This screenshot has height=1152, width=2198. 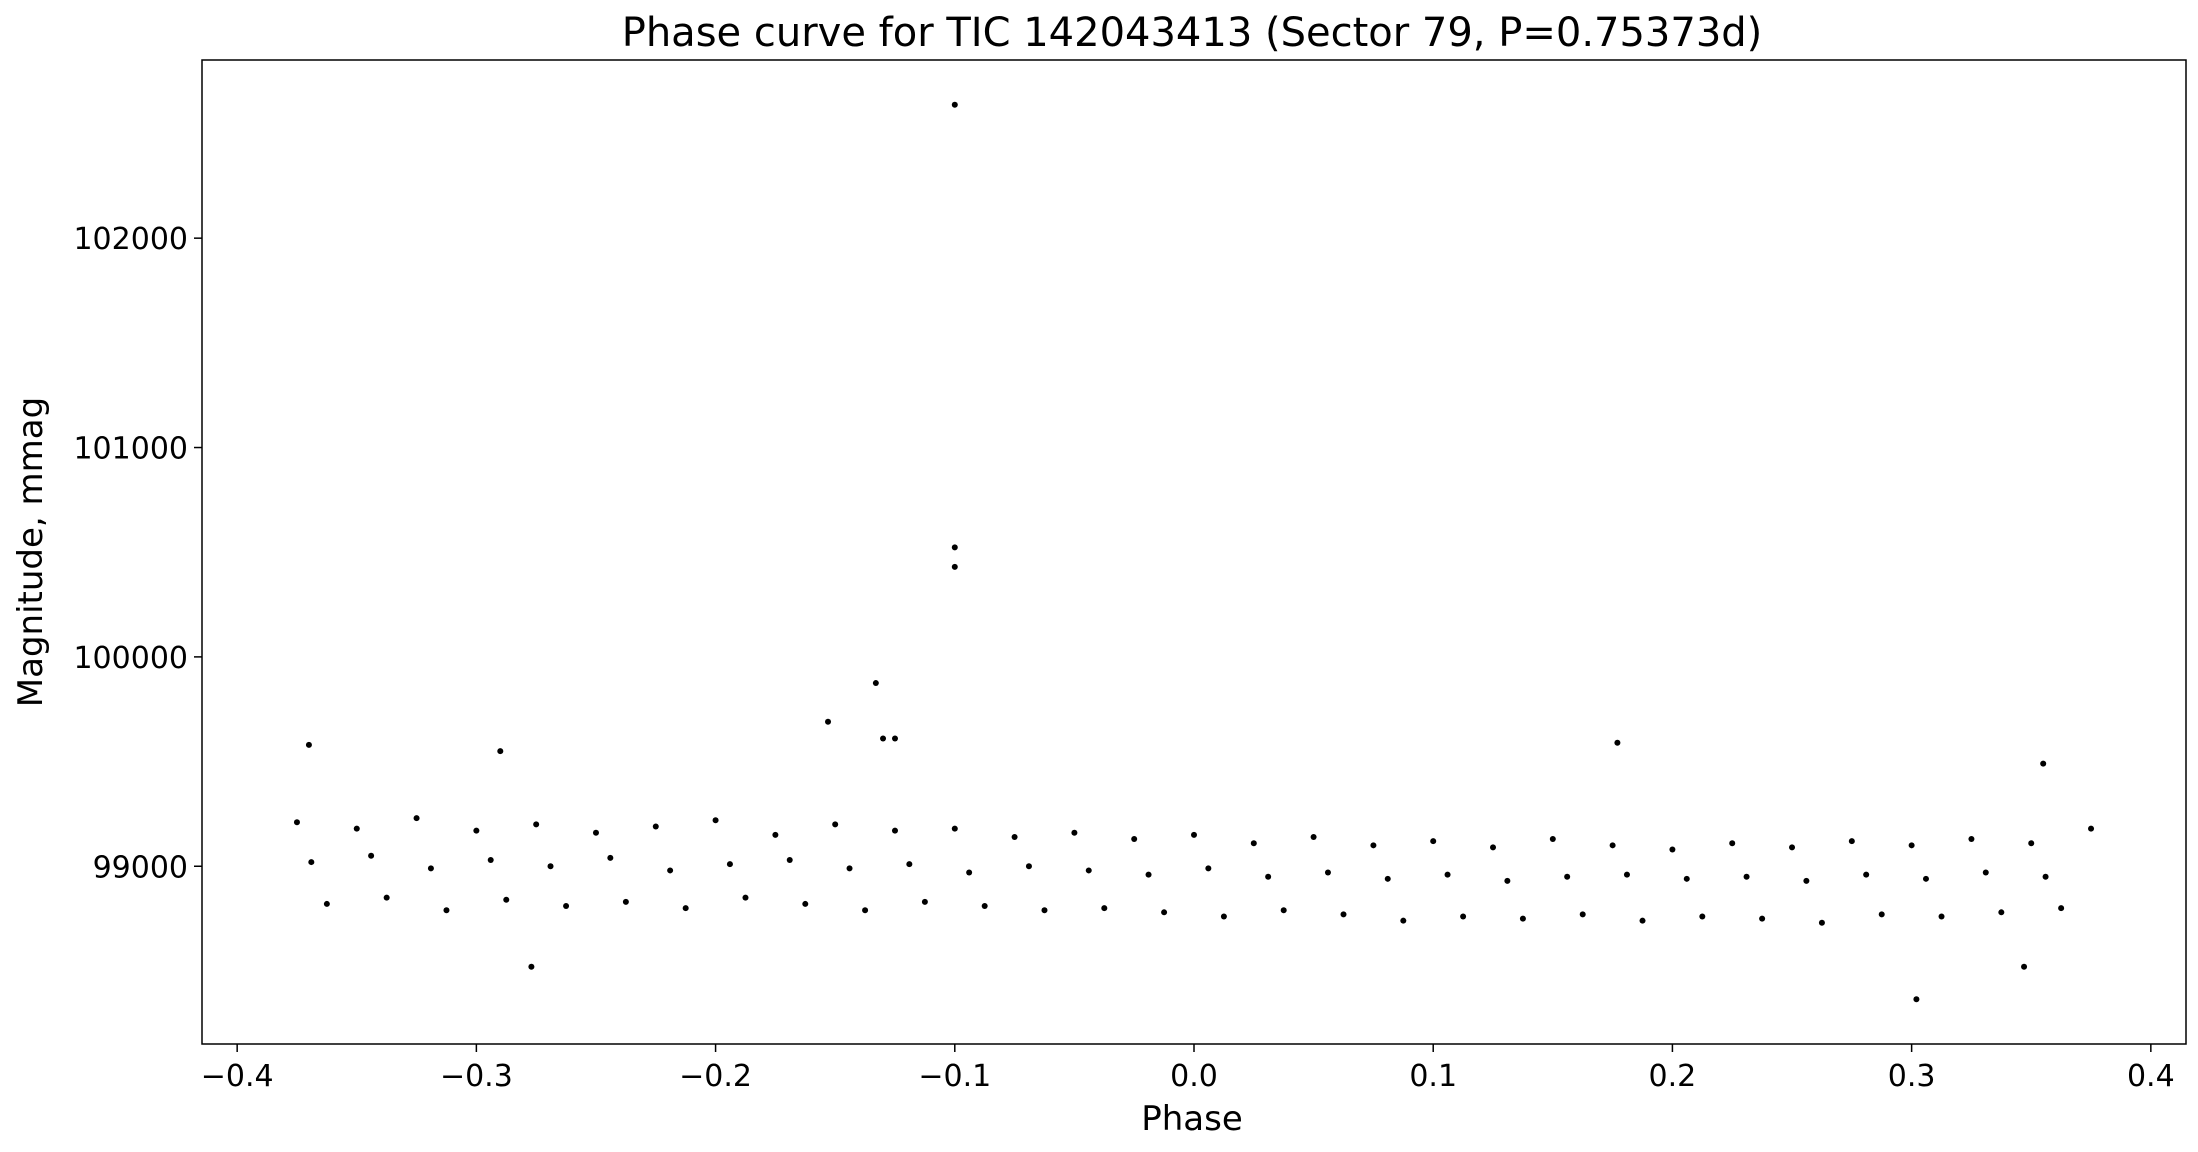 What do you see at coordinates (130, 239) in the screenshot?
I see `y-tick-label: 102000` at bounding box center [130, 239].